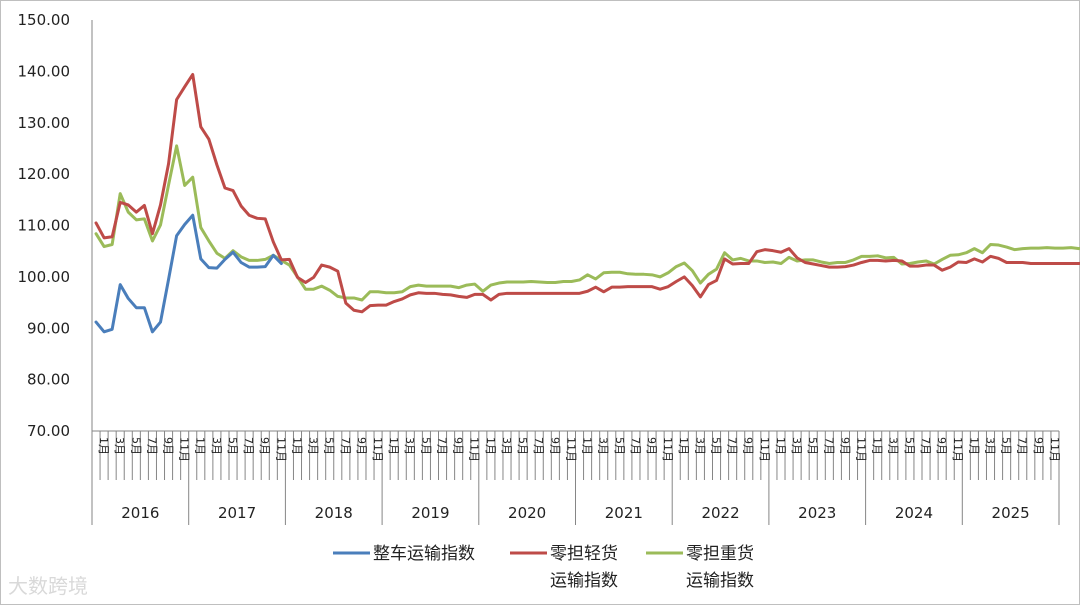 Image resolution: width=1080 pixels, height=605 pixels. Describe the element at coordinates (543, 567) in the screenshot. I see `legend: 整车运输指数 零担轻货 运输指数 零担重货 运输指数` at that location.